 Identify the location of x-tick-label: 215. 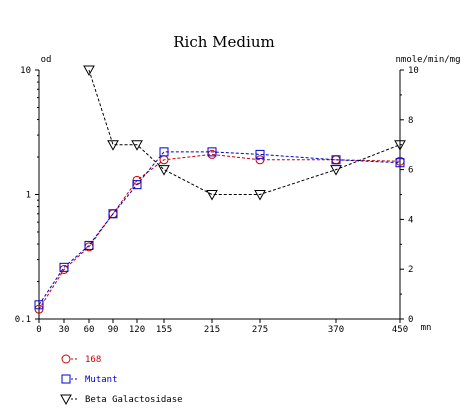
(212, 330).